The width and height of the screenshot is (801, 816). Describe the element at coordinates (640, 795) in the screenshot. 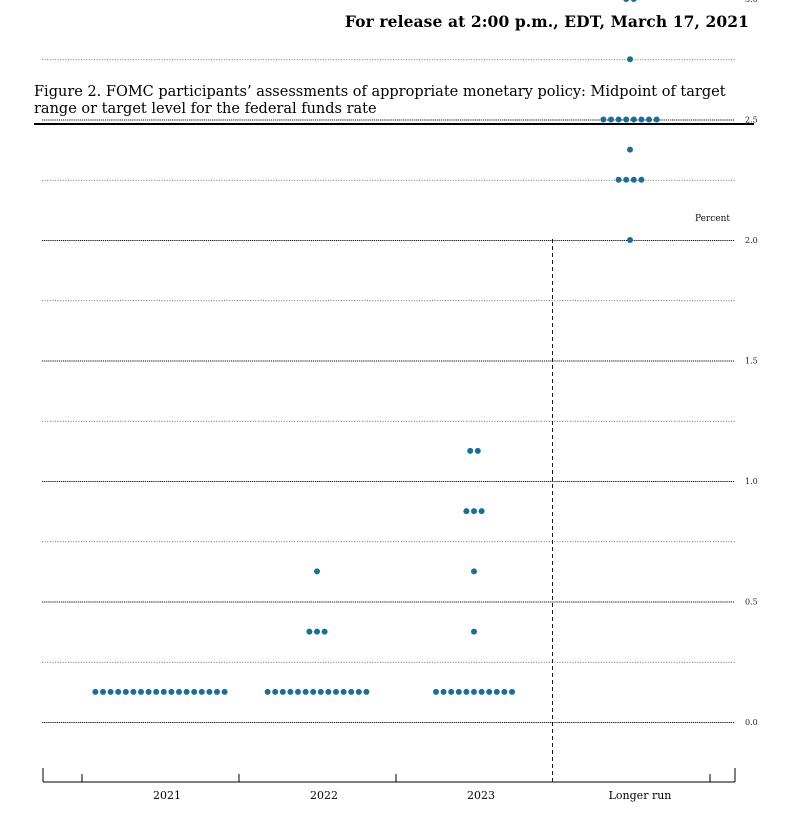

I see `x-category-label: Longer run` at that location.